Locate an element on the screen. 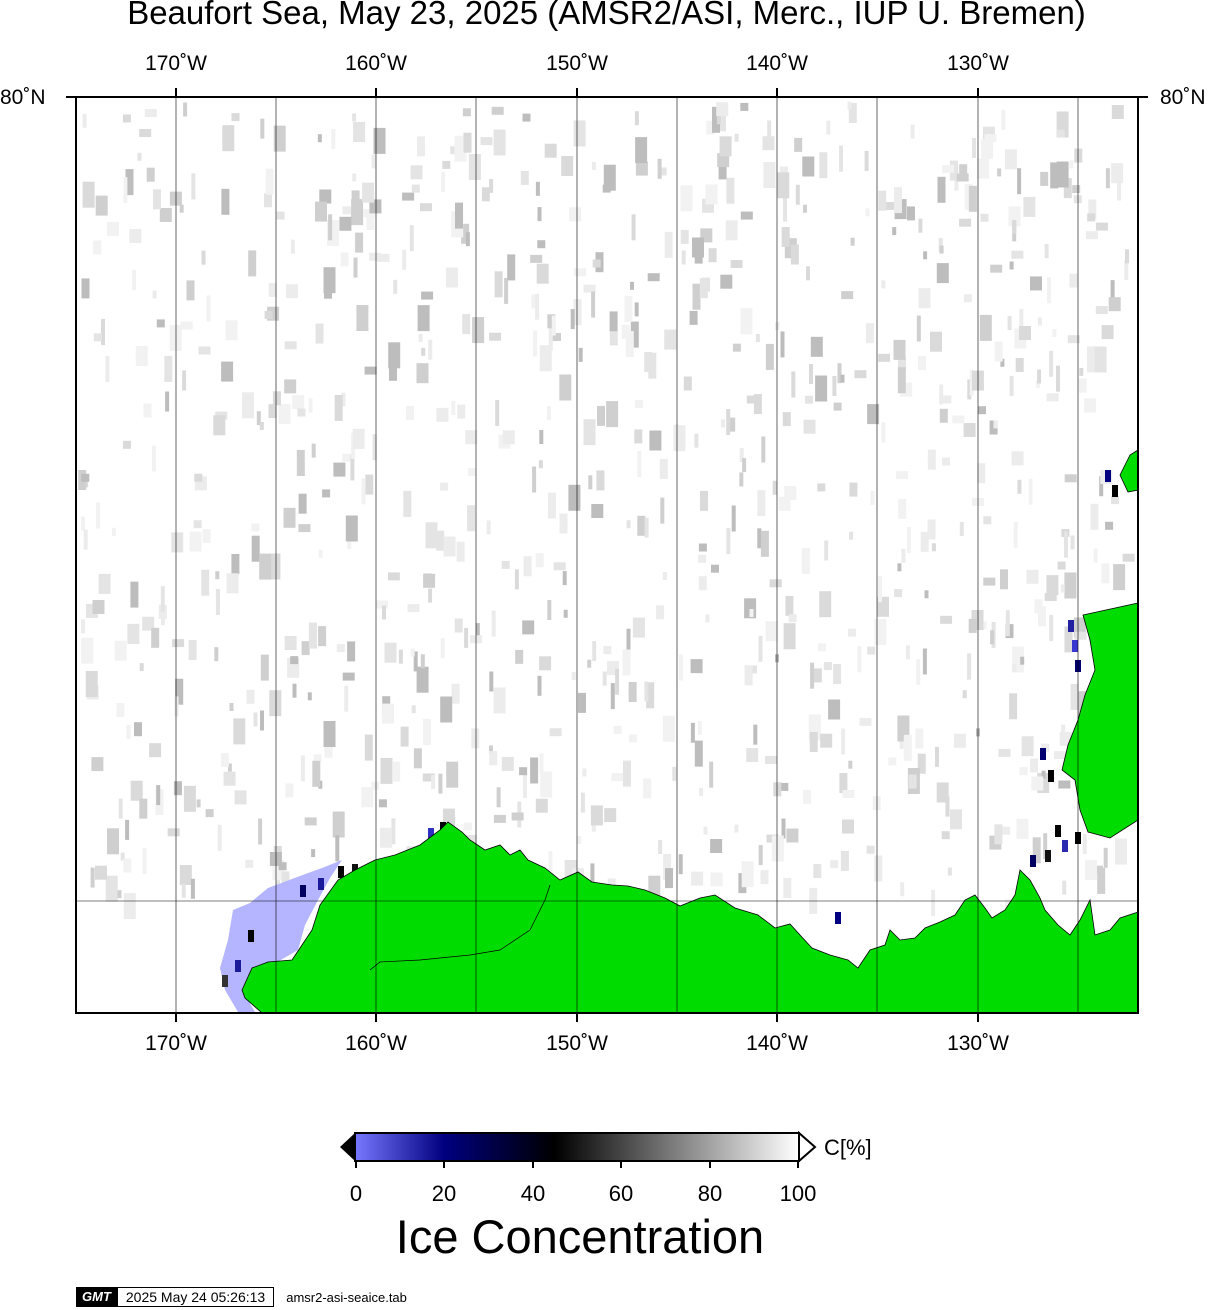  colorbar-low-triangle is located at coordinates (347, 1147).